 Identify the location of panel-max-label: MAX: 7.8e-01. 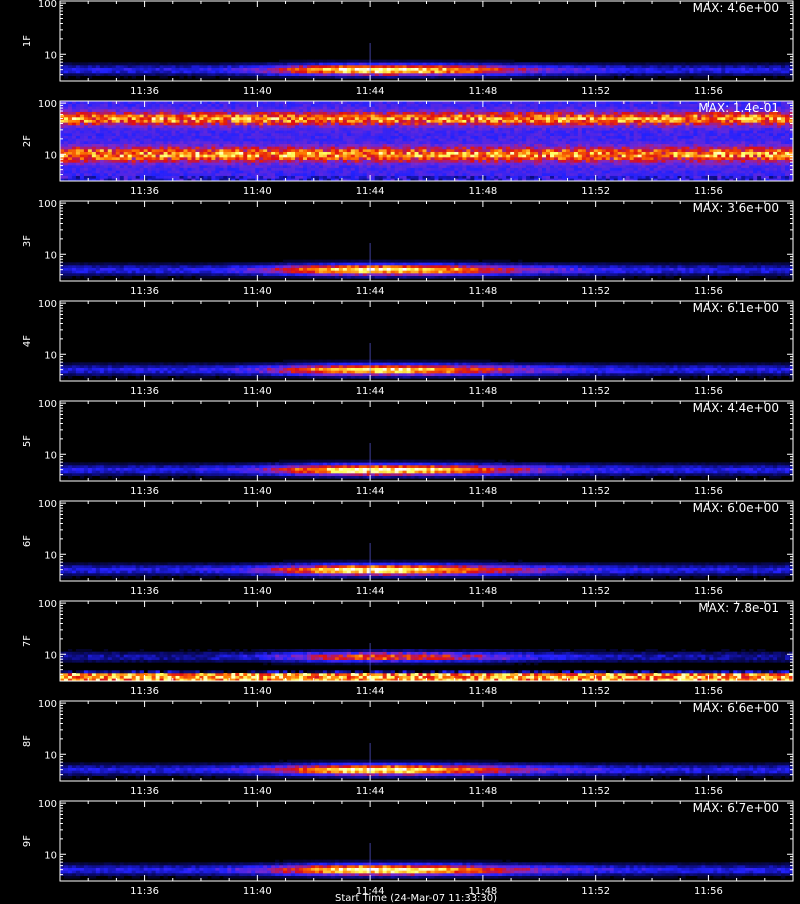
(738, 608).